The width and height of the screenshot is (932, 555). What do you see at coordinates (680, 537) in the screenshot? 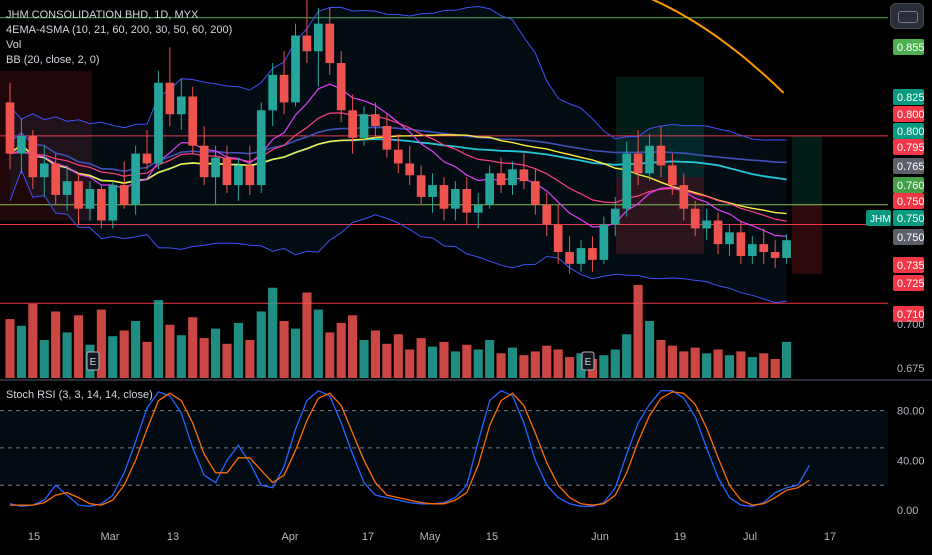
I see `x-axis-label: 19` at bounding box center [680, 537].